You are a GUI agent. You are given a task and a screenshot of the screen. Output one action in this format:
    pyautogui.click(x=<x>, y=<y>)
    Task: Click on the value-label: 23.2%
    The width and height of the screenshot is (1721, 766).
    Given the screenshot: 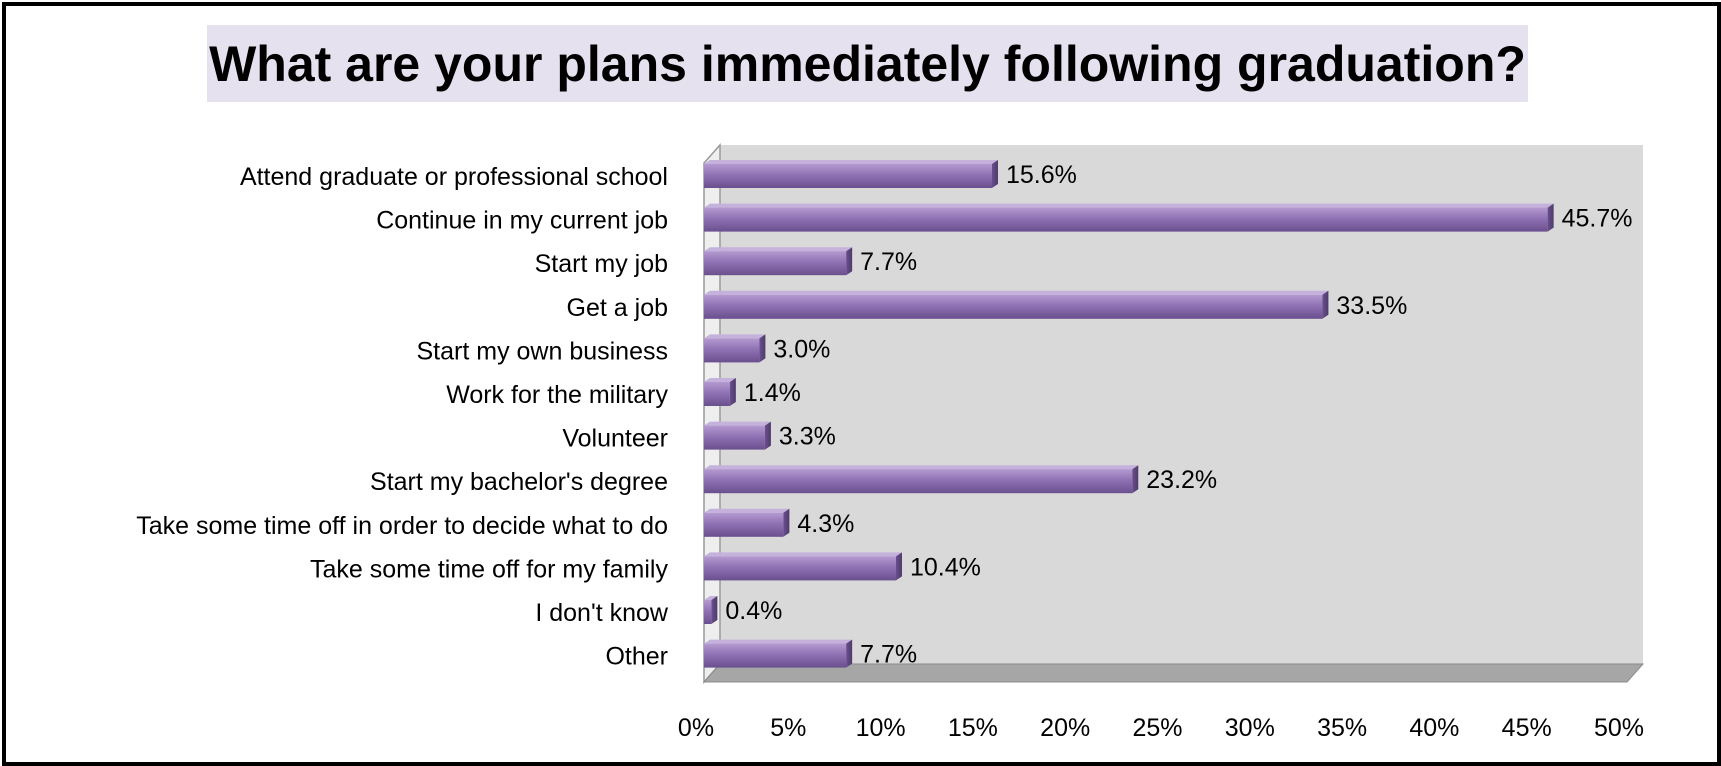 What is the action you would take?
    pyautogui.click(x=1181, y=480)
    